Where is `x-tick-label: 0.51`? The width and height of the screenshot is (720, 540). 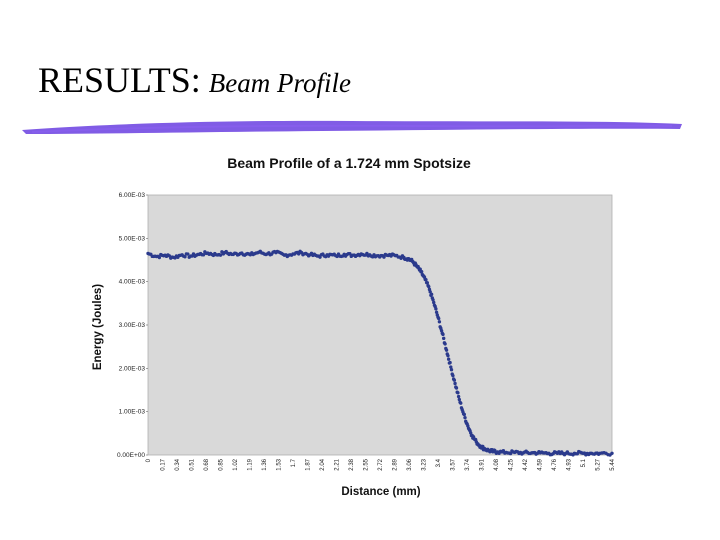
x-tick-label: 0.51 is located at coordinates (193, 464).